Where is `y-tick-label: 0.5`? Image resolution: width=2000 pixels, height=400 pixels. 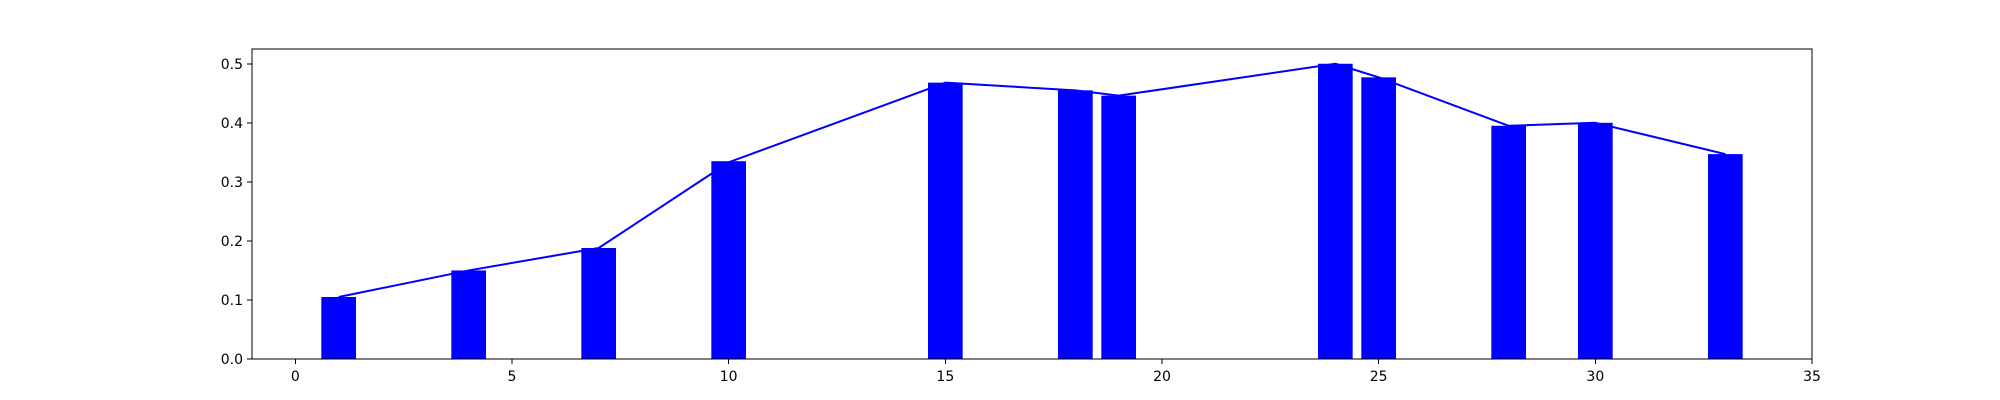 y-tick-label: 0.5 is located at coordinates (232, 65).